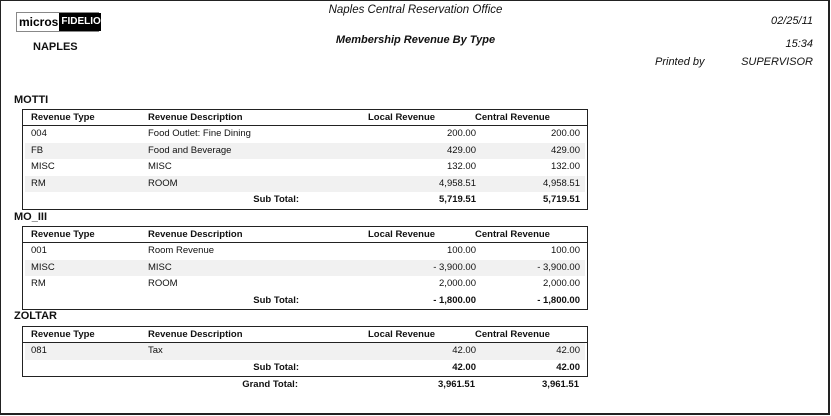 The image size is (831, 416). What do you see at coordinates (80, 22) in the screenshot?
I see `logo-text-right: FIDELIO` at bounding box center [80, 22].